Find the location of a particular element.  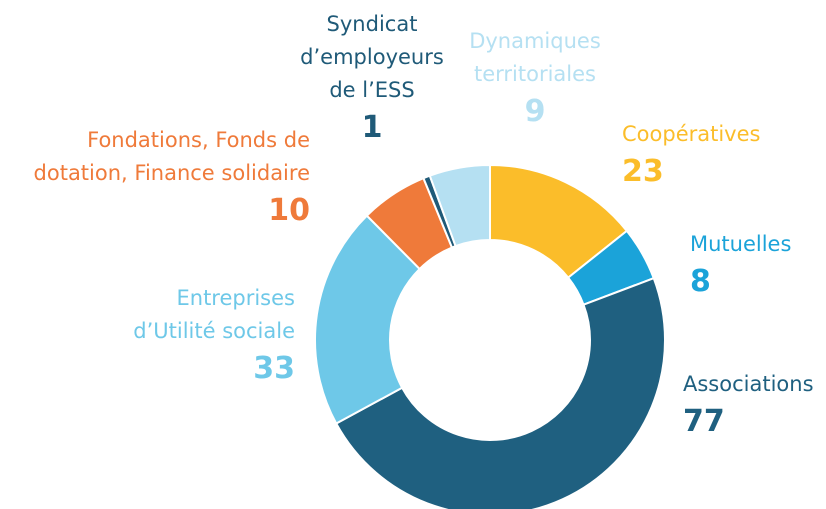

value-label: 9 is located at coordinates (535, 111).